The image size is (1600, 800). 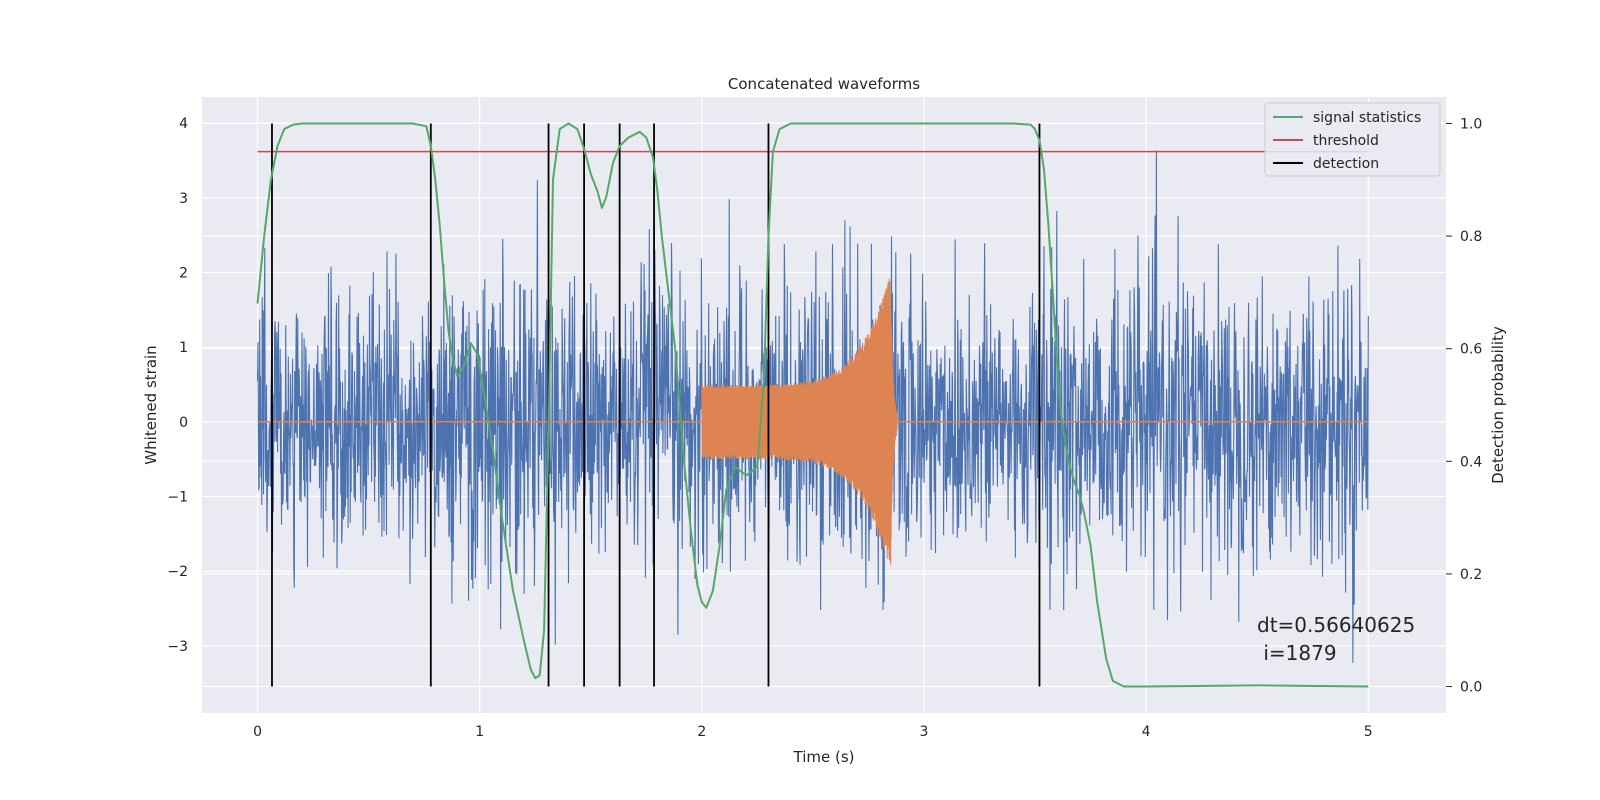 I want to click on y-tick-label: −3, so click(x=177, y=647).